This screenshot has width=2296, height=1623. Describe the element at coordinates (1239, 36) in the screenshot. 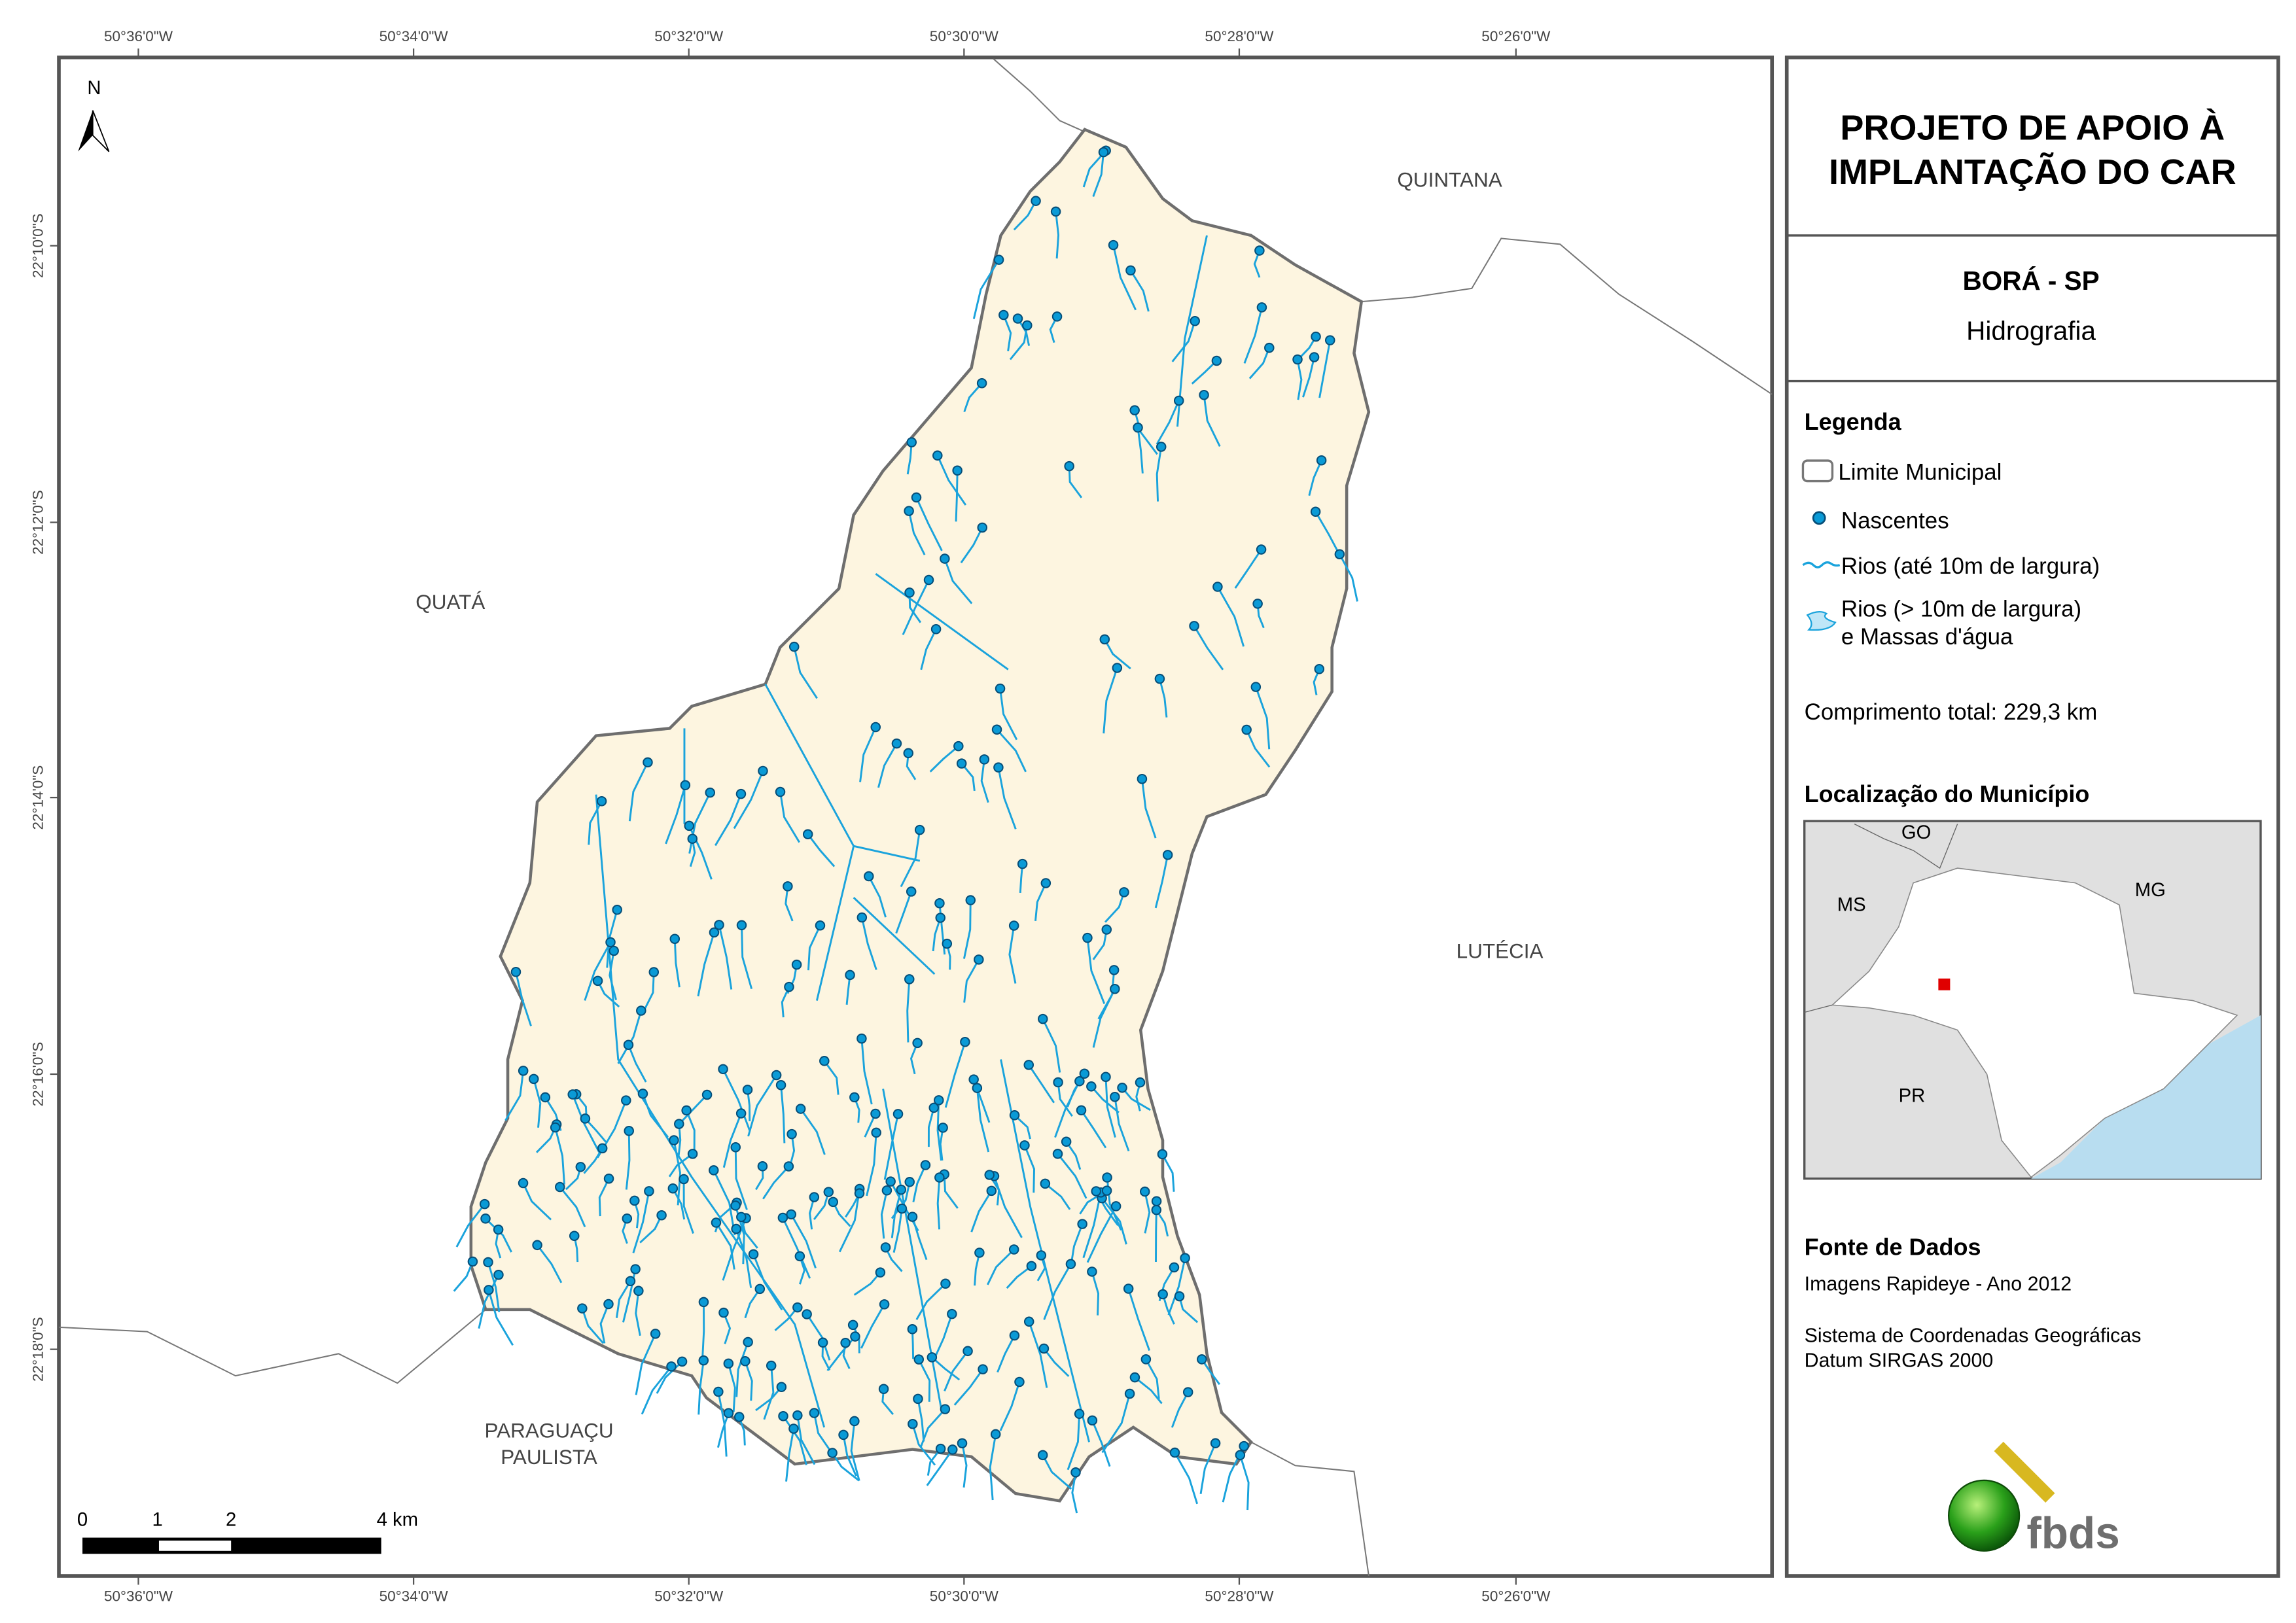

I see `svg-text: 50°28'0"W` at that location.